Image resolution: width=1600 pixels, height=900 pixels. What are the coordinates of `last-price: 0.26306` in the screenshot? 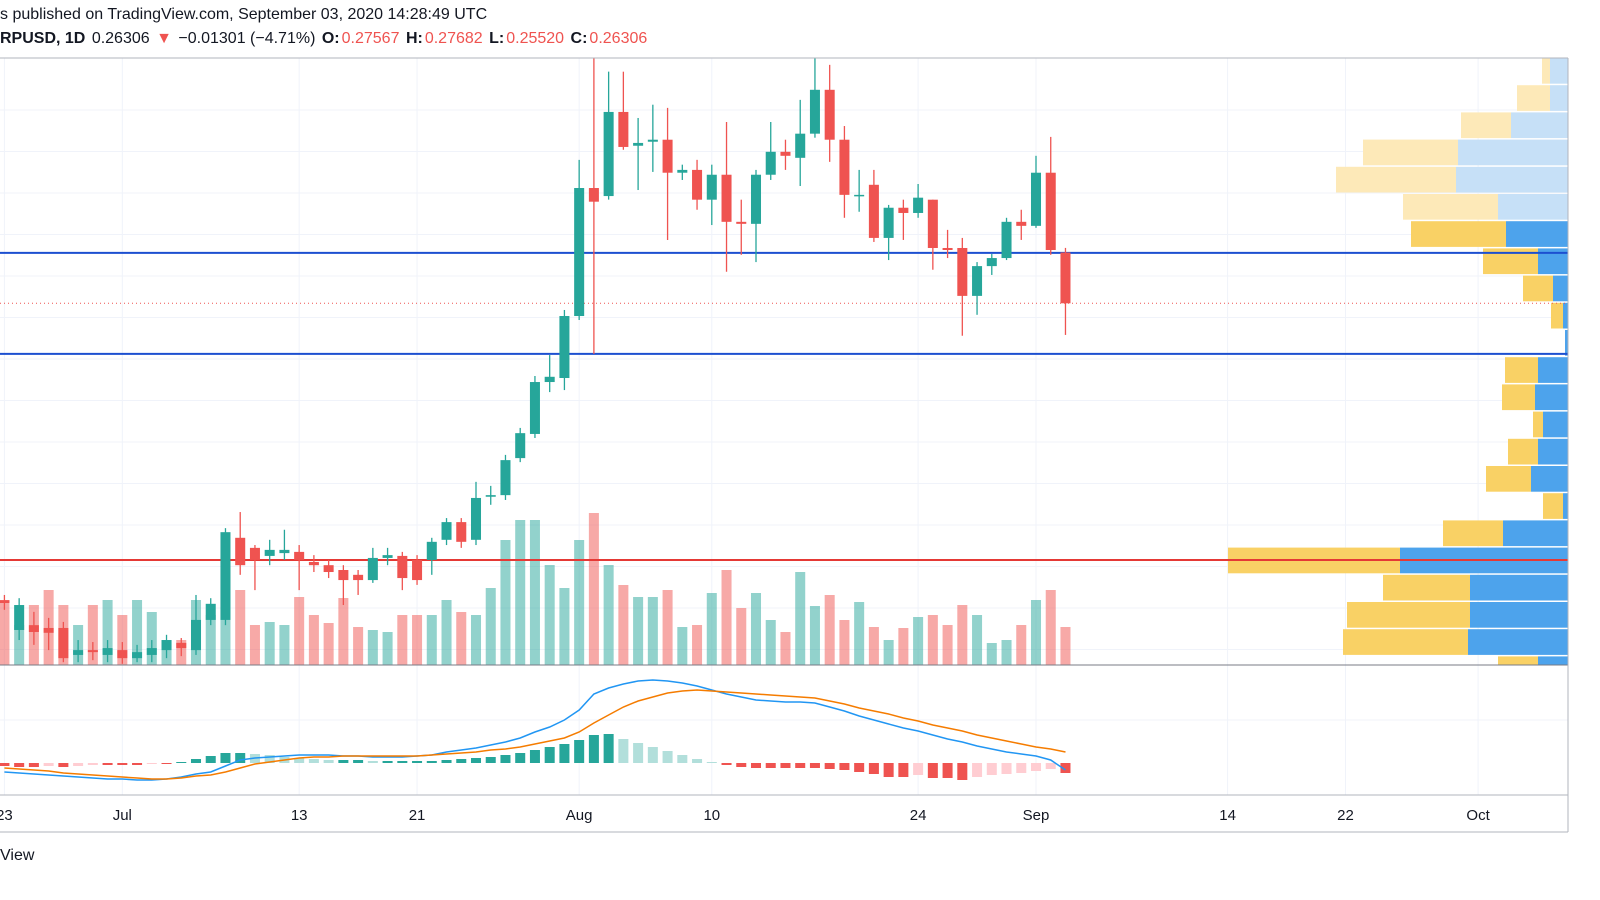 It's located at (120, 38).